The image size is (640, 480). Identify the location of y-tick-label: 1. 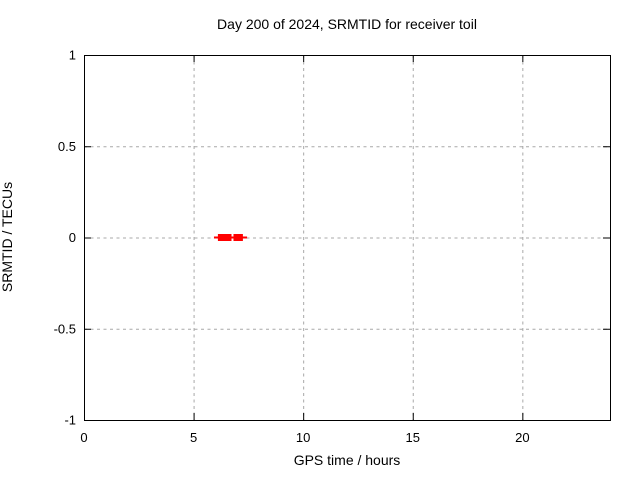
(72, 55).